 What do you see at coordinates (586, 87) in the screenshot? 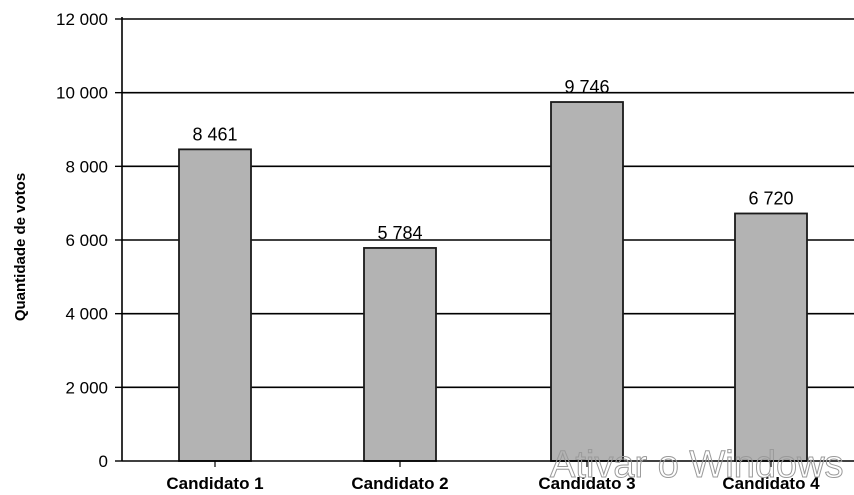
I see `data-label: 9 746` at bounding box center [586, 87].